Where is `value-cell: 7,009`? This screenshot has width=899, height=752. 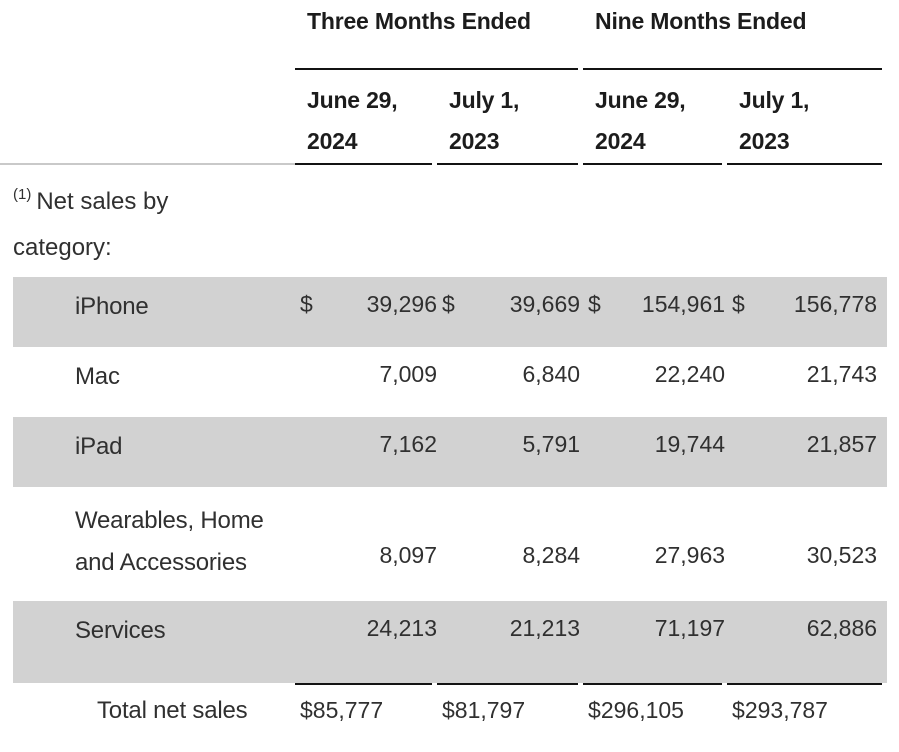
value-cell: 7,009 is located at coordinates (408, 374).